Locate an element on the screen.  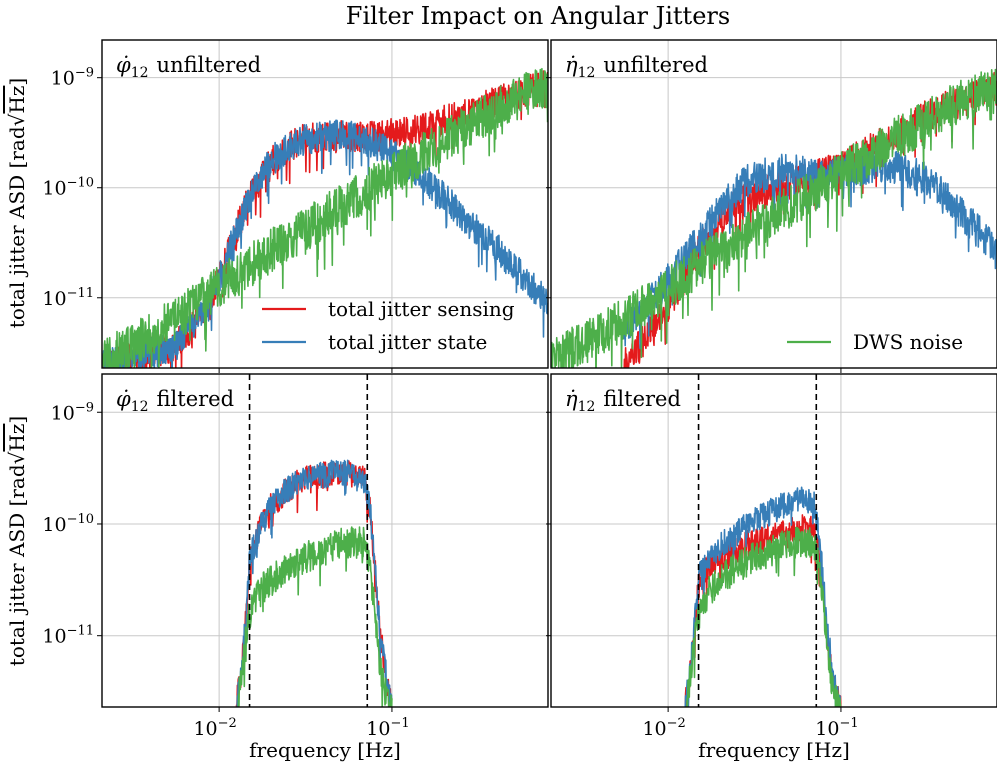
y-axis-label-bottom: total jitter ASD [rad√Hz] is located at coordinates (17, 541).